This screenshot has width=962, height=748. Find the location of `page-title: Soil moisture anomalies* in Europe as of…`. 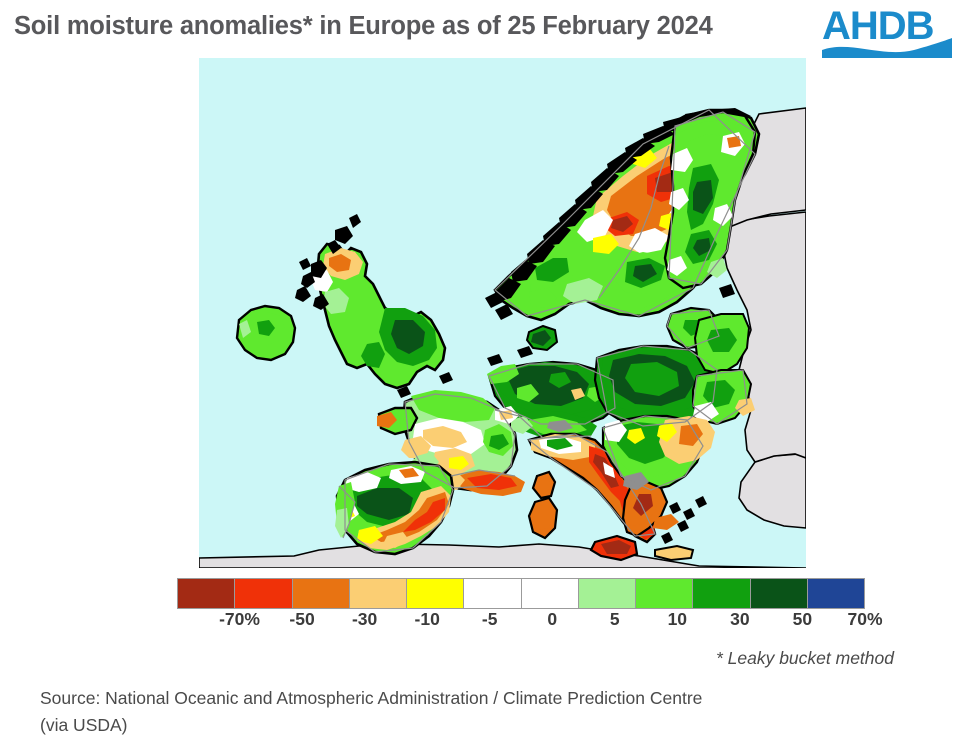

page-title: Soil moisture anomalies* in Europe as of… is located at coordinates (363, 26).